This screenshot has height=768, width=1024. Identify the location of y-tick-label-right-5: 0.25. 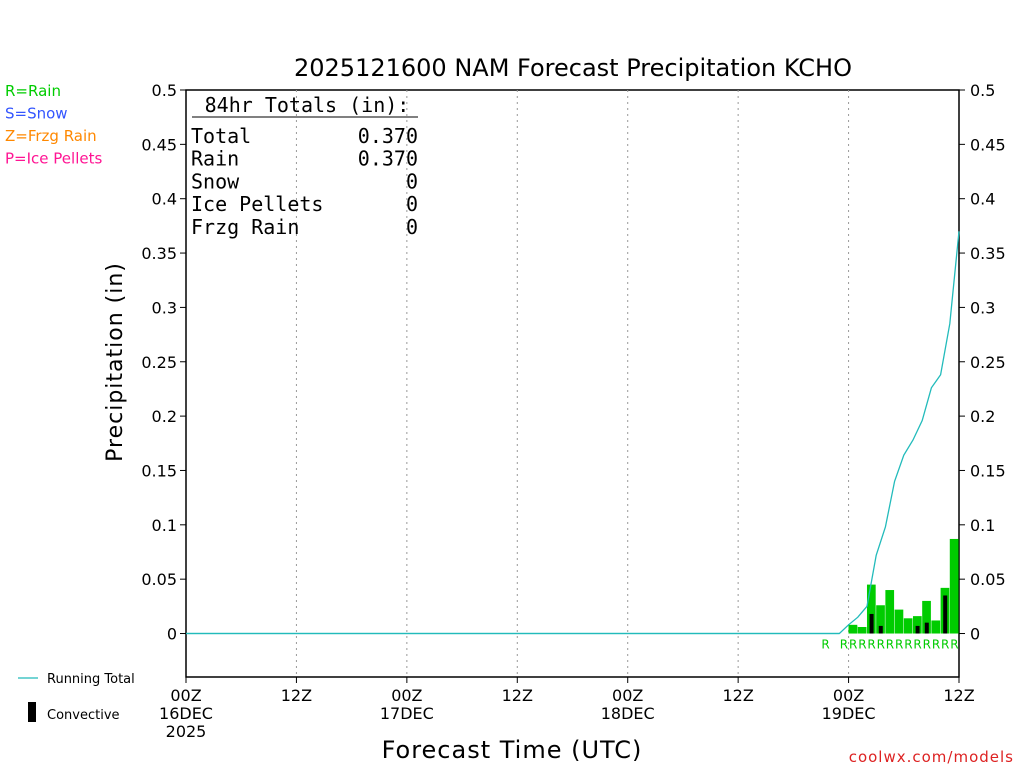
(988, 362).